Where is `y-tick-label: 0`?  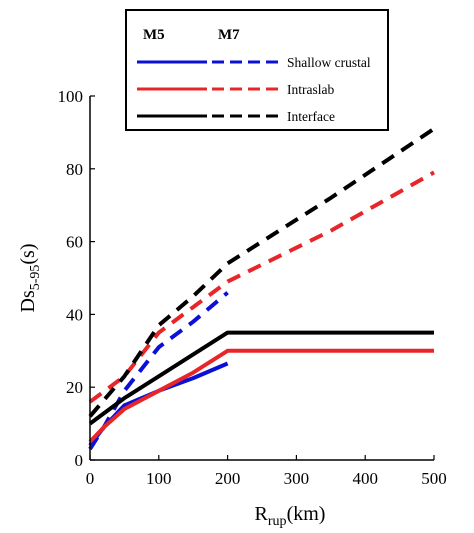
y-tick-label: 0 is located at coordinates (79, 460).